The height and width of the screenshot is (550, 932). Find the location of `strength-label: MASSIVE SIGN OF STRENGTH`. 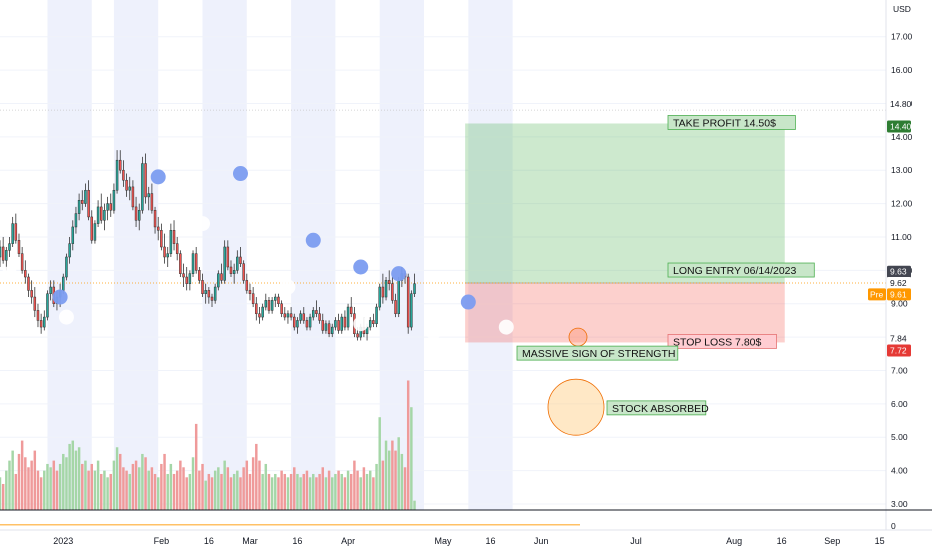

strength-label: MASSIVE SIGN OF STRENGTH is located at coordinates (598, 354).